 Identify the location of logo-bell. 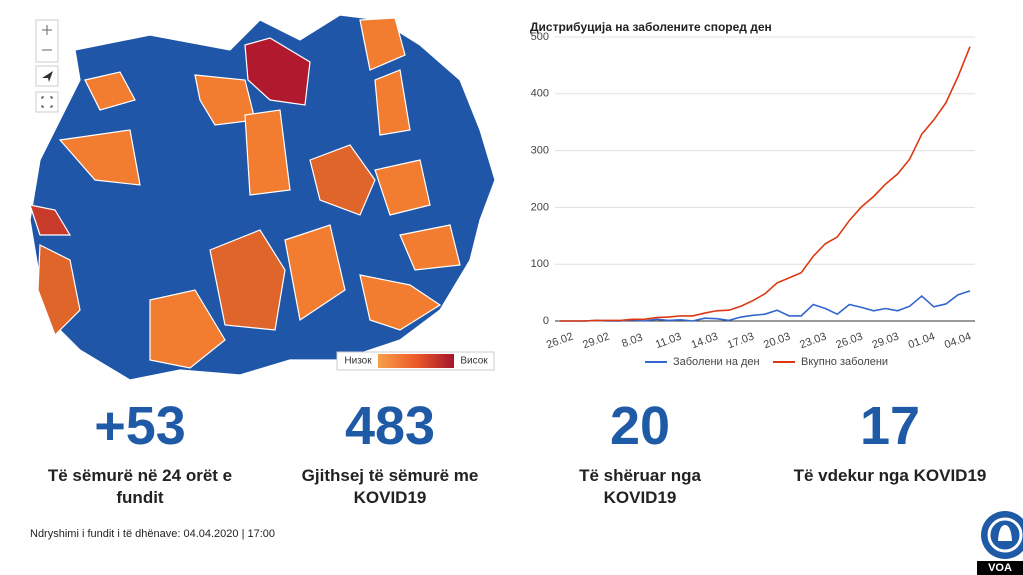
(1005, 533).